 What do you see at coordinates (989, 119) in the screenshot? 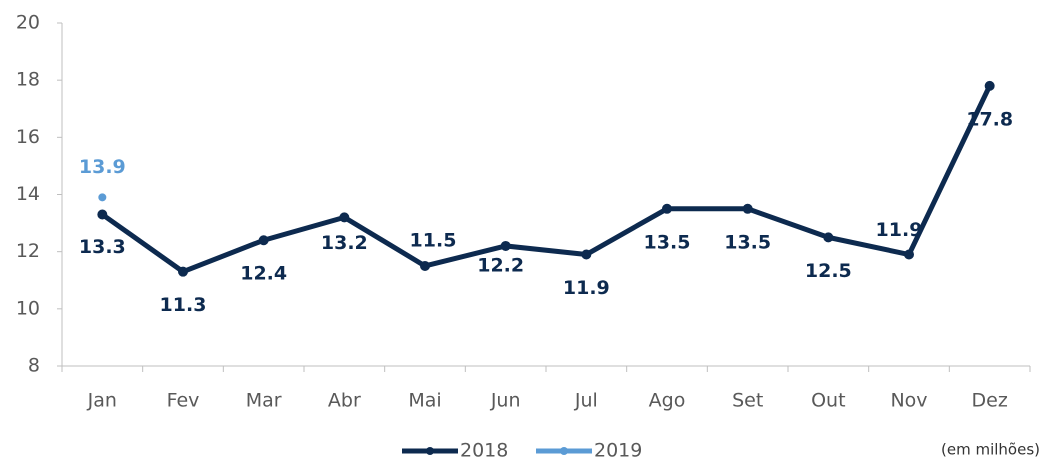
I see `value-label: 17.8` at bounding box center [989, 119].